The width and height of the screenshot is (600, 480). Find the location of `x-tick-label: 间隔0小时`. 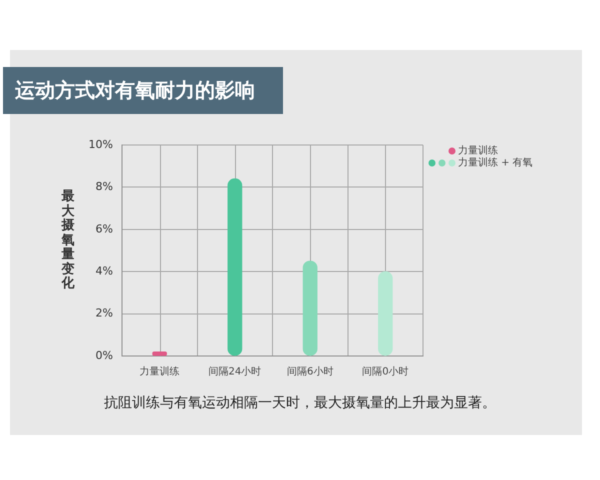

x-tick-label: 间隔0小时 is located at coordinates (385, 372).